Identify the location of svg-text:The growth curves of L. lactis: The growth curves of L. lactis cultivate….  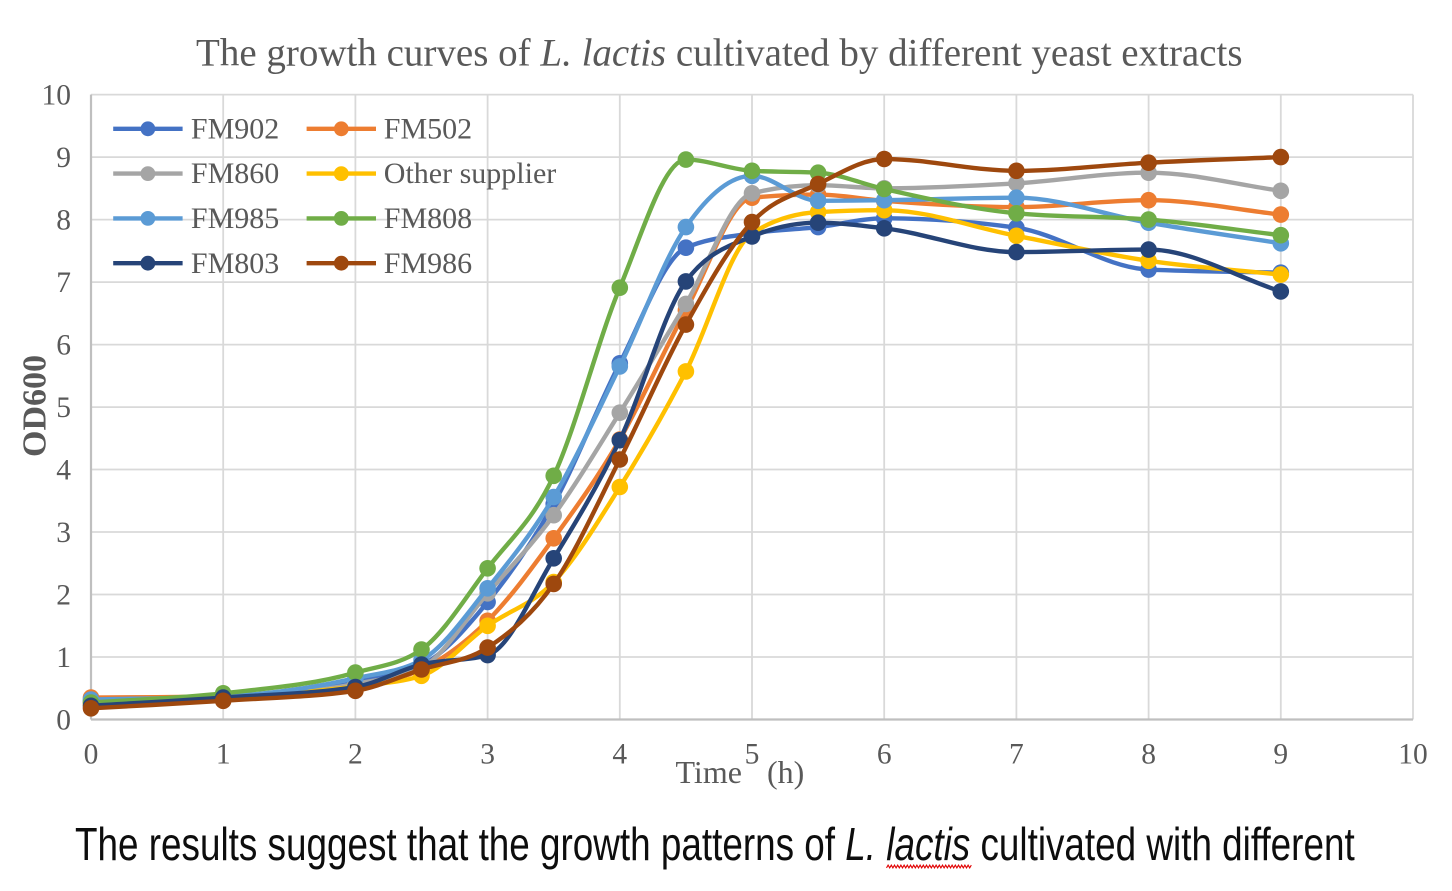
(719, 52).